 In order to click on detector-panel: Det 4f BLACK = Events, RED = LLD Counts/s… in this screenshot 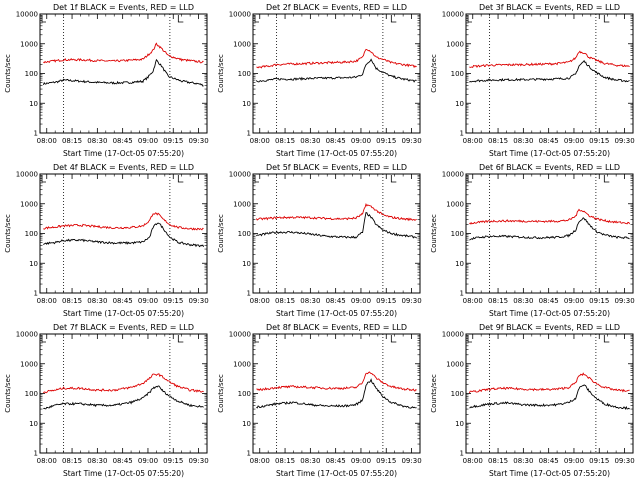, I will do `click(106, 240)`.